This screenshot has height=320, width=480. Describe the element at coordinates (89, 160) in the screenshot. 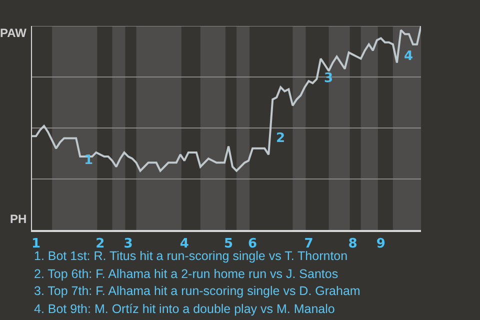

I see `annotation: 1` at that location.